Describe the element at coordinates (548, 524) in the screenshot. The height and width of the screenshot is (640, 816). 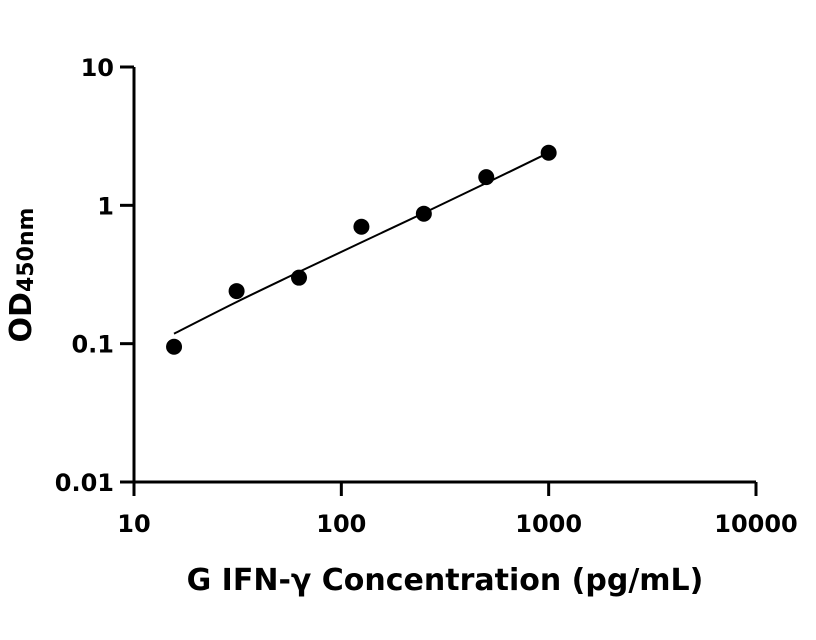
I see `x-tick-label: 1000` at that location.